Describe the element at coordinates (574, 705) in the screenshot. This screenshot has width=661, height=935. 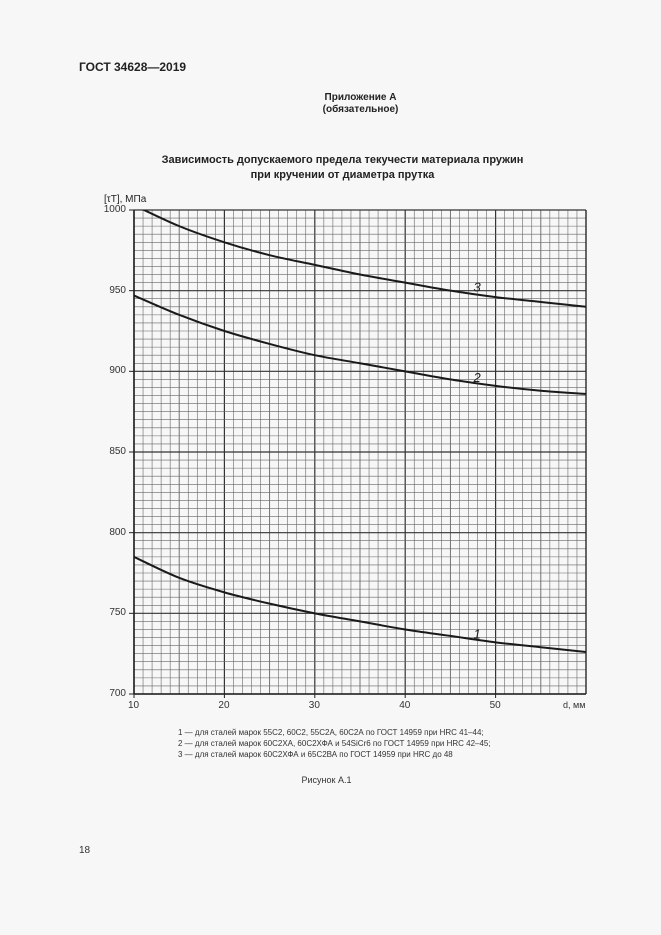
I see `x-axis-label: d, мм` at that location.